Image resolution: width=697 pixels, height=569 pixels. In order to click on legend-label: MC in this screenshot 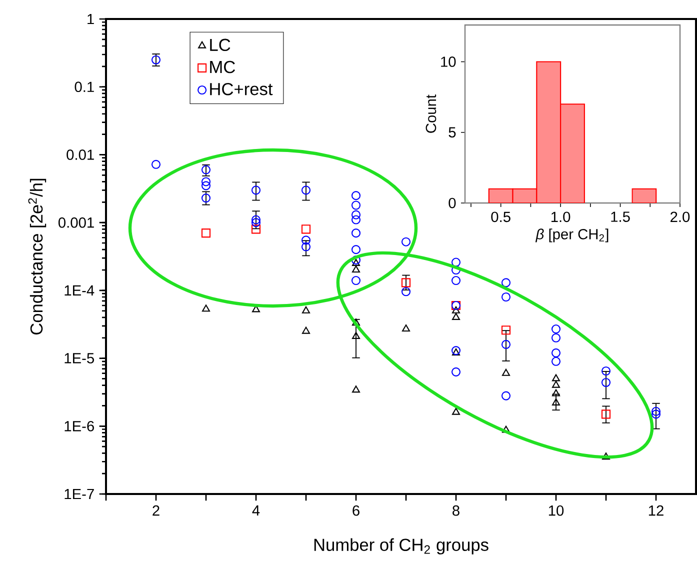, I will do `click(223, 67)`.